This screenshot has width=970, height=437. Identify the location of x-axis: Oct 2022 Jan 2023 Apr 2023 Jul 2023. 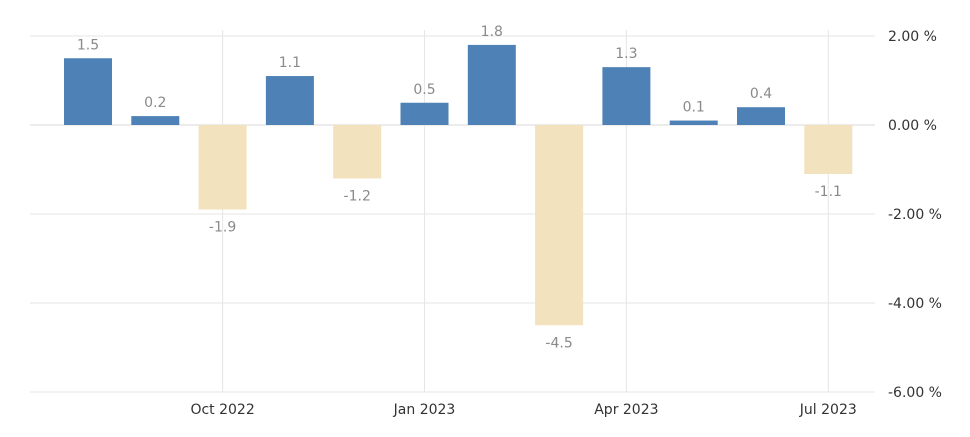
(523, 410).